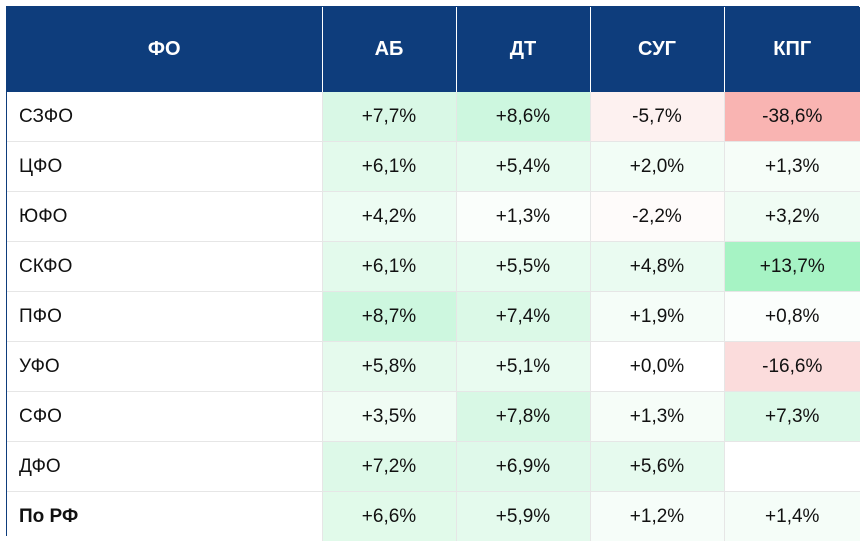 Image resolution: width=865 pixels, height=543 pixels. I want to click on region-name: ДФО, so click(165, 466).